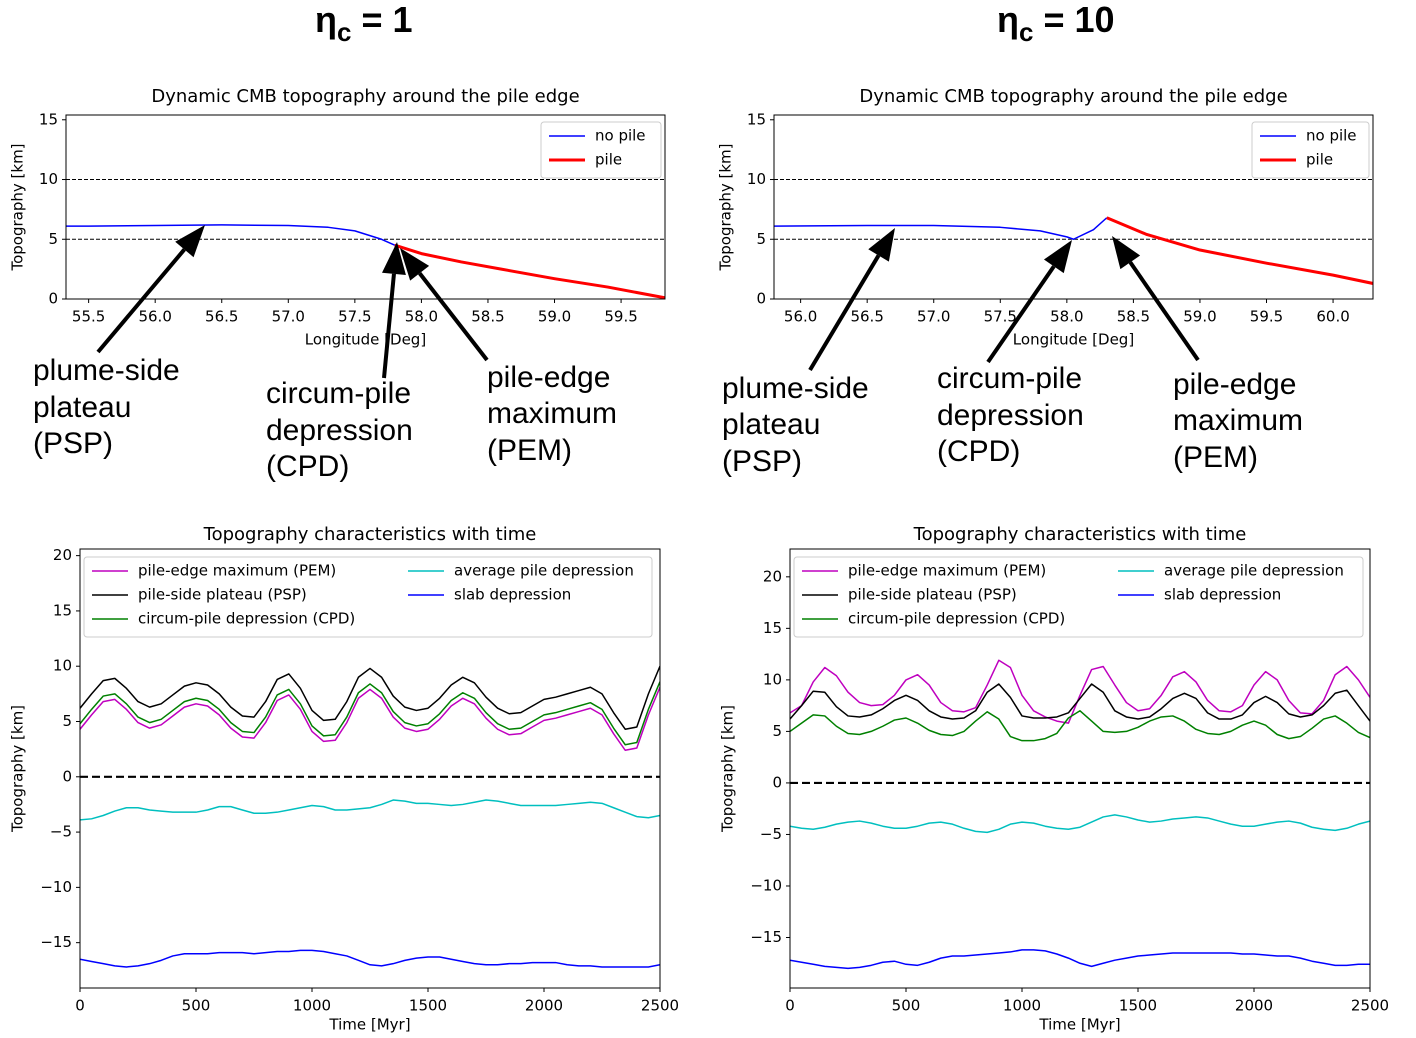 Image resolution: width=1416 pixels, height=1038 pixels. I want to click on x-tick-label: 56.5, so click(866, 317).